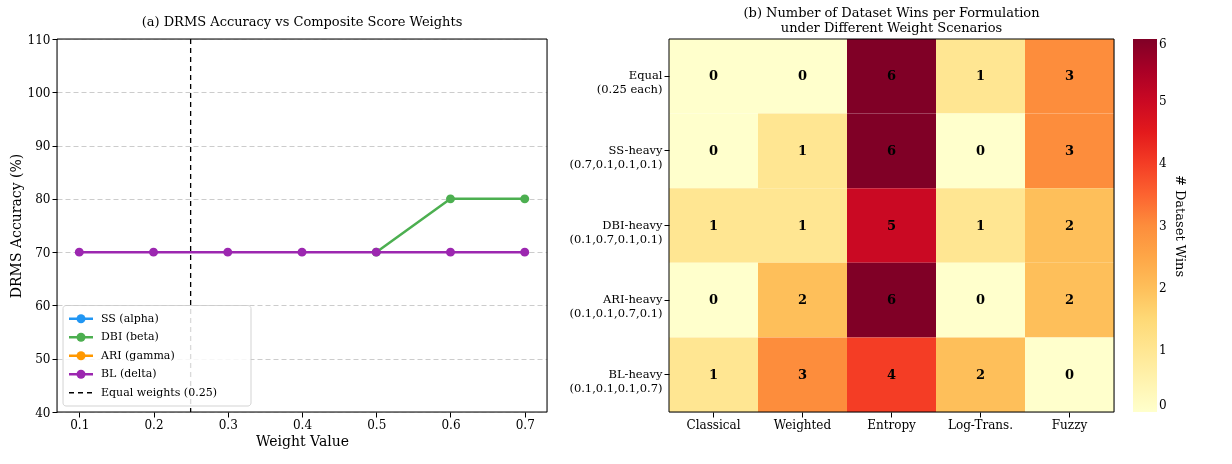 Image resolution: width=1232 pixels, height=464 pixels. What do you see at coordinates (43, 412) in the screenshot?
I see `y-tick-label: 40` at bounding box center [43, 412].